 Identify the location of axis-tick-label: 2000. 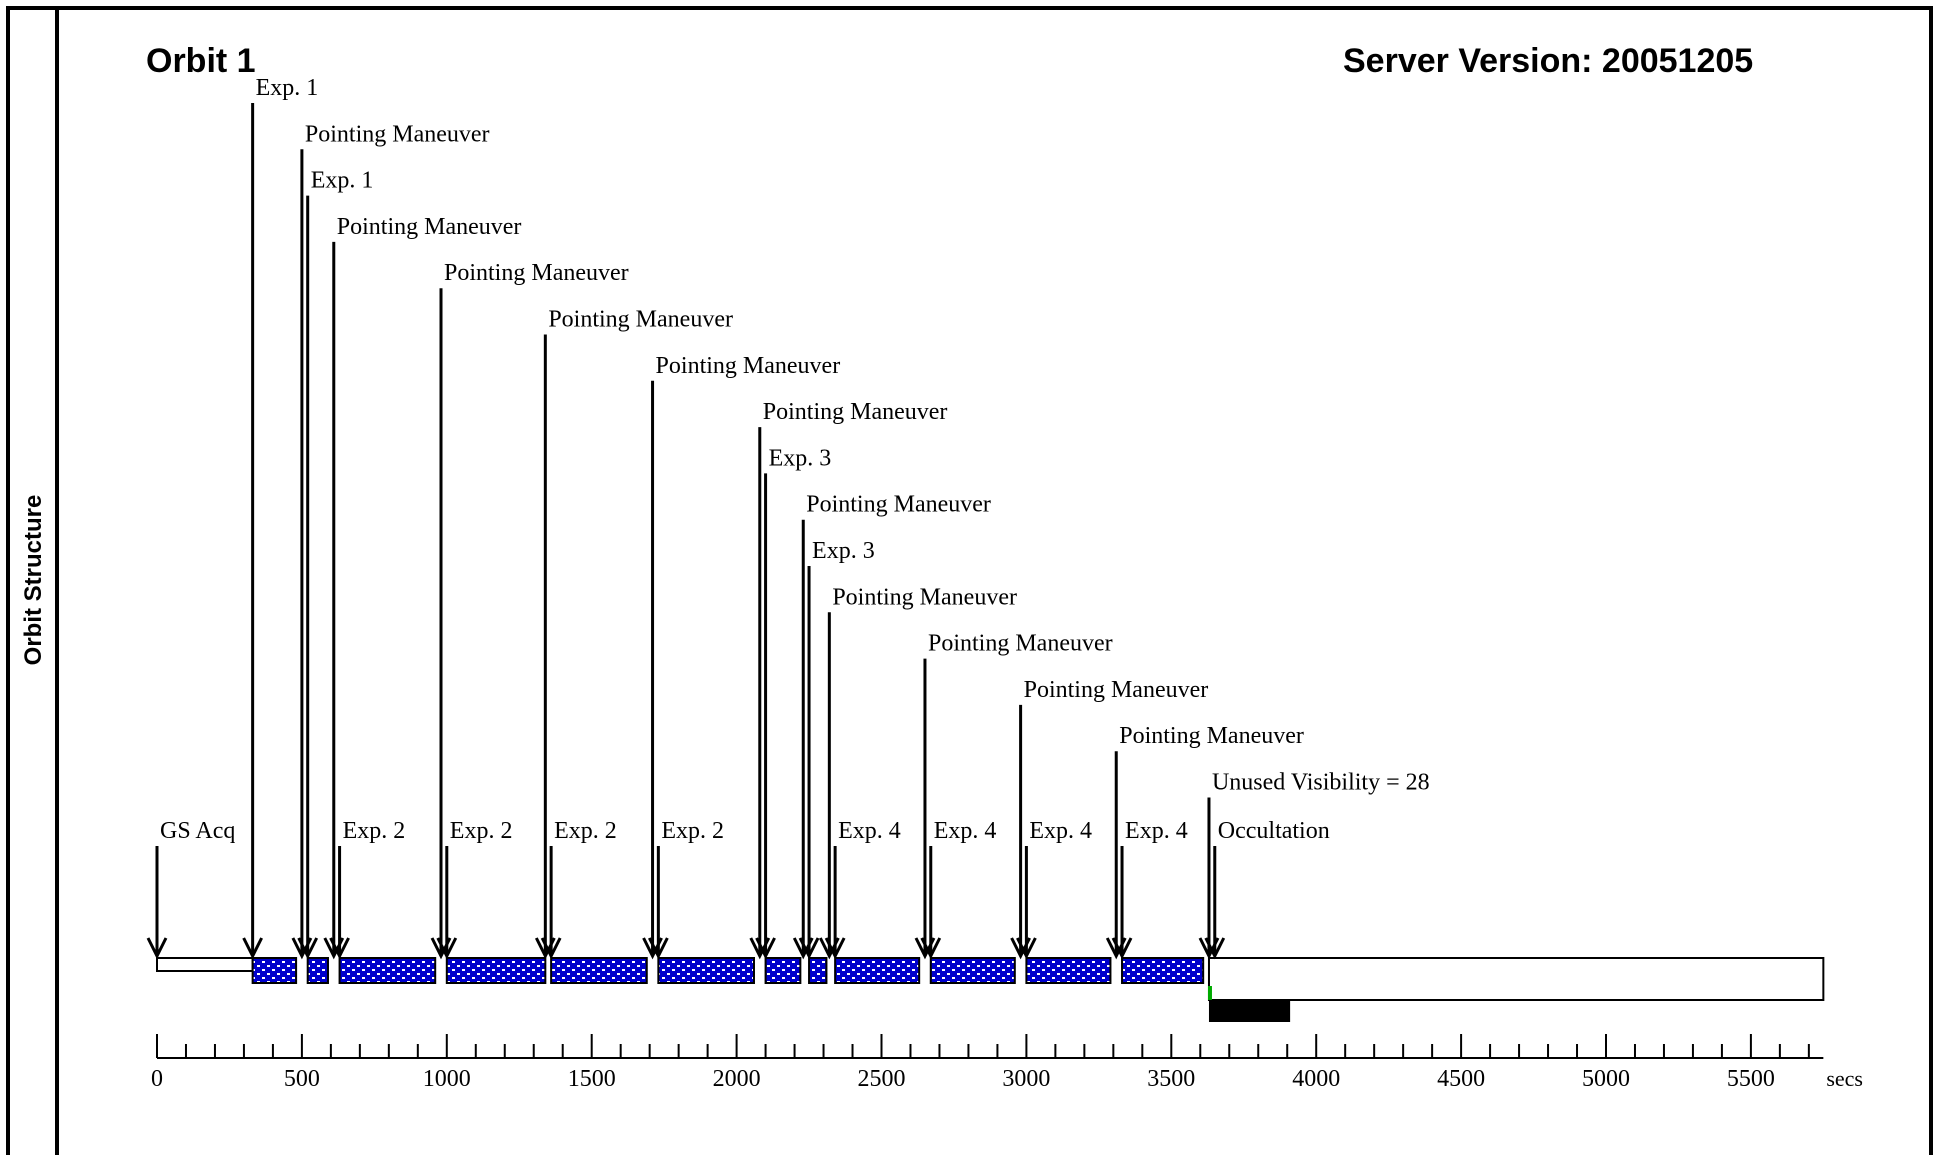
(737, 1079).